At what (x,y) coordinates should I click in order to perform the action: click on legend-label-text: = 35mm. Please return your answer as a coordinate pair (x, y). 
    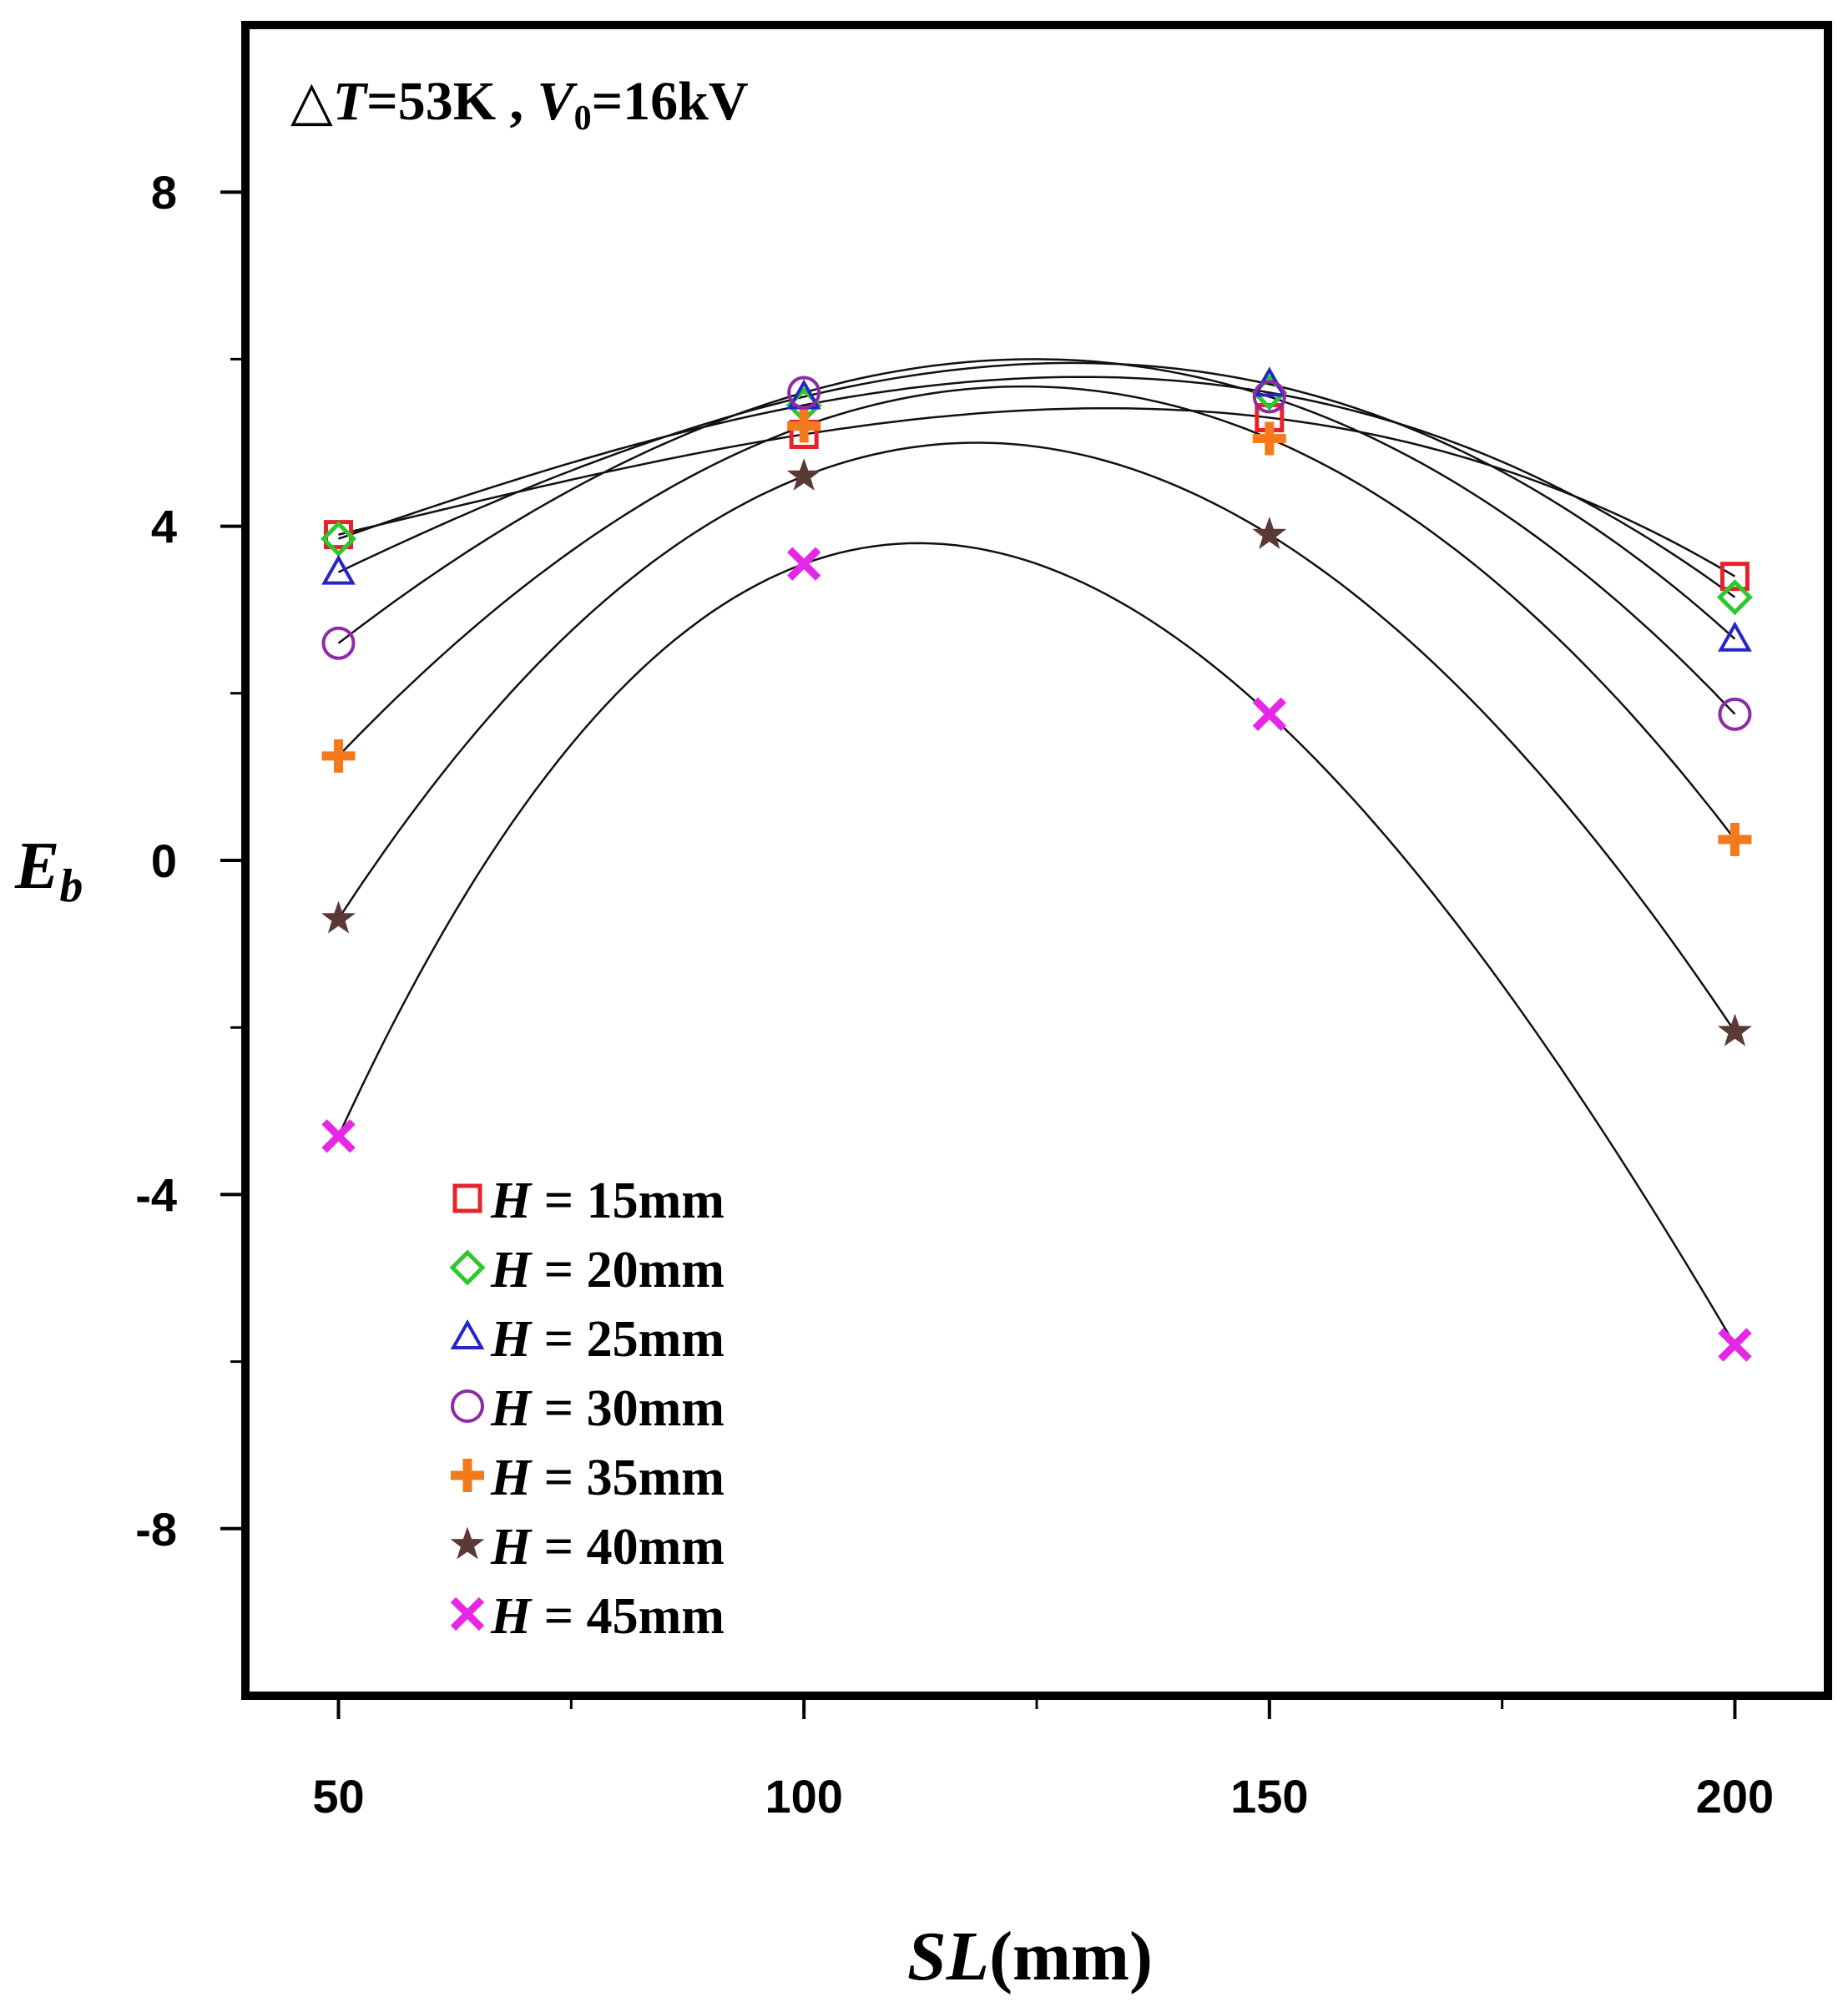
    Looking at the image, I should click on (628, 1478).